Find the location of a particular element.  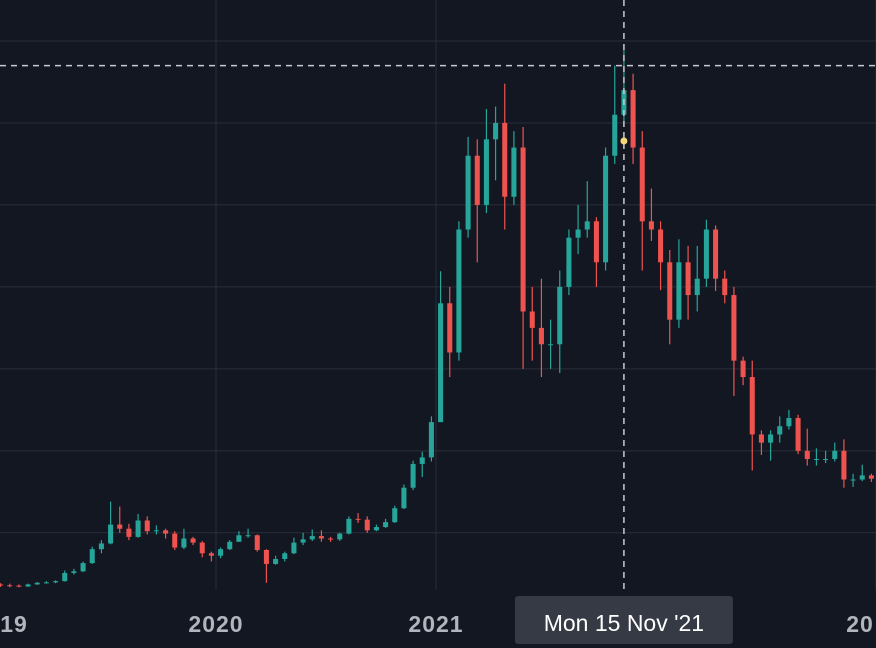

x-tick-label: 2020 is located at coordinates (215, 624).